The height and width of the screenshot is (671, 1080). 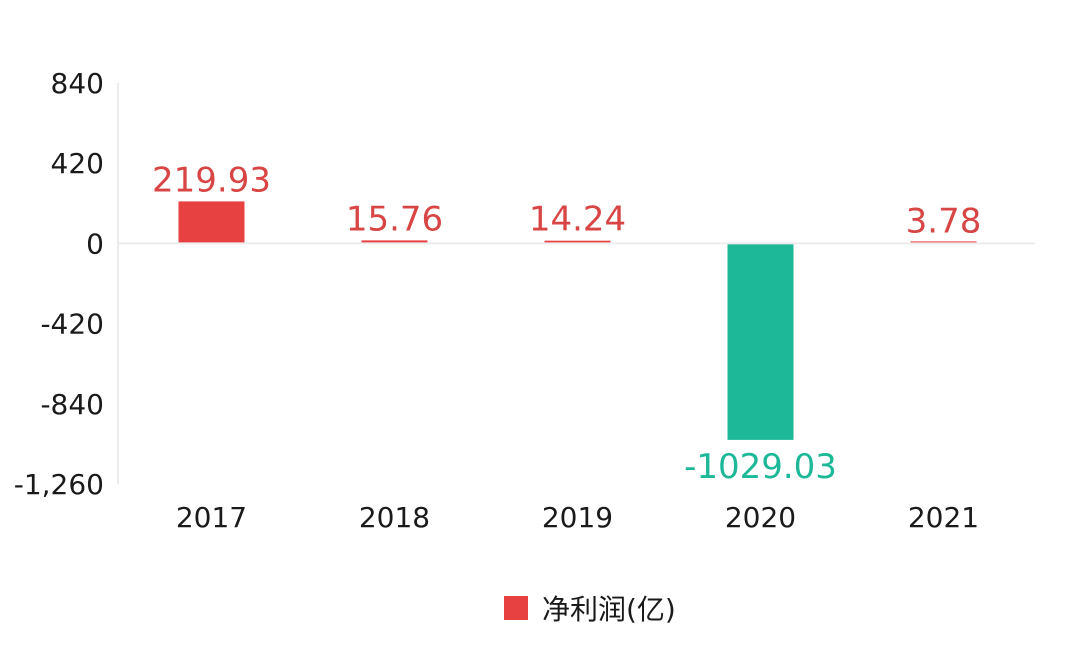 I want to click on x-tick-label: 2021, so click(x=943, y=517).